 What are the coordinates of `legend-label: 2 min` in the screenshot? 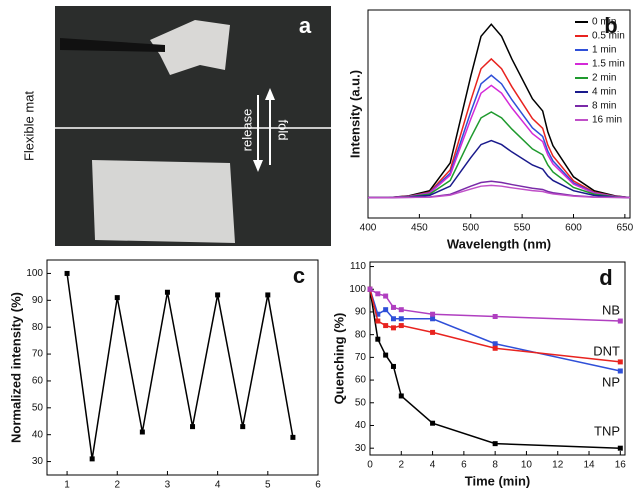 It's located at (604, 78).